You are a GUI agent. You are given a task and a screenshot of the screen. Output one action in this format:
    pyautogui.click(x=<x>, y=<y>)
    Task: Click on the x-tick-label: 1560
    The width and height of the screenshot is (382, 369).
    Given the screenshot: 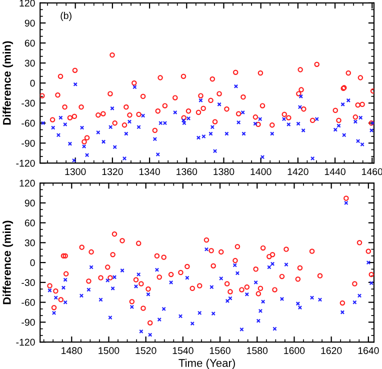 What is the action you would take?
    pyautogui.click(x=220, y=350)
    